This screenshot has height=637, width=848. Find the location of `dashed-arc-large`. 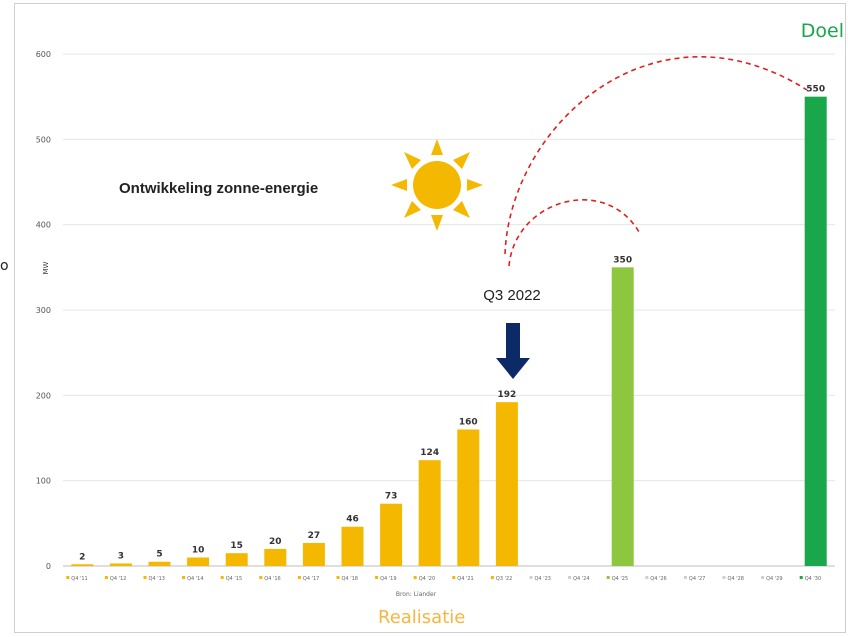

dashed-arc-large is located at coordinates (656, 155).